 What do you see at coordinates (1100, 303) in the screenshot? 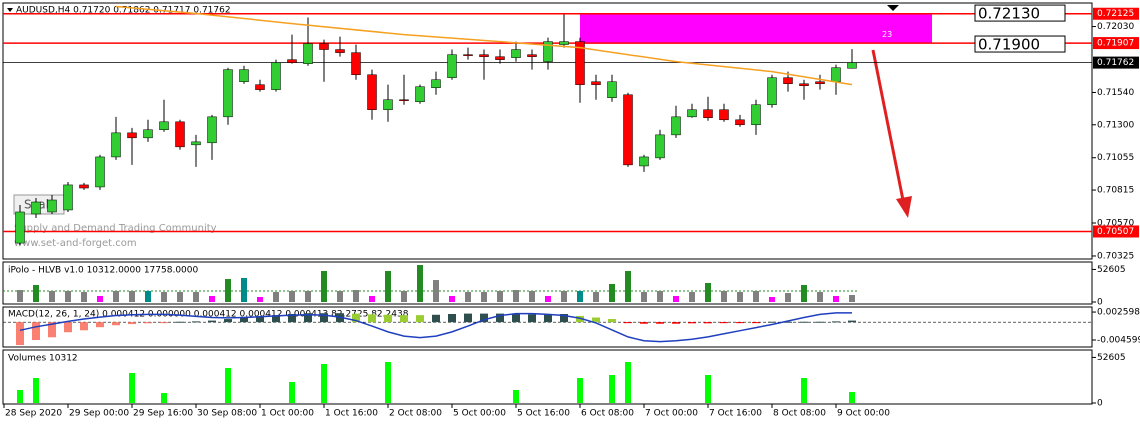
I see `y-tick-label: 0` at bounding box center [1100, 303].